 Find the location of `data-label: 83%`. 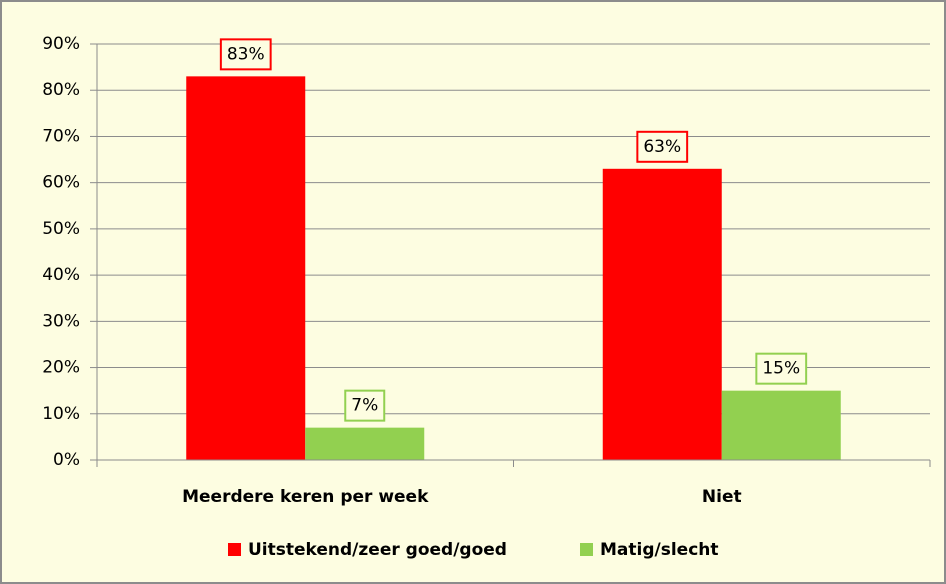

data-label: 83% is located at coordinates (246, 54).